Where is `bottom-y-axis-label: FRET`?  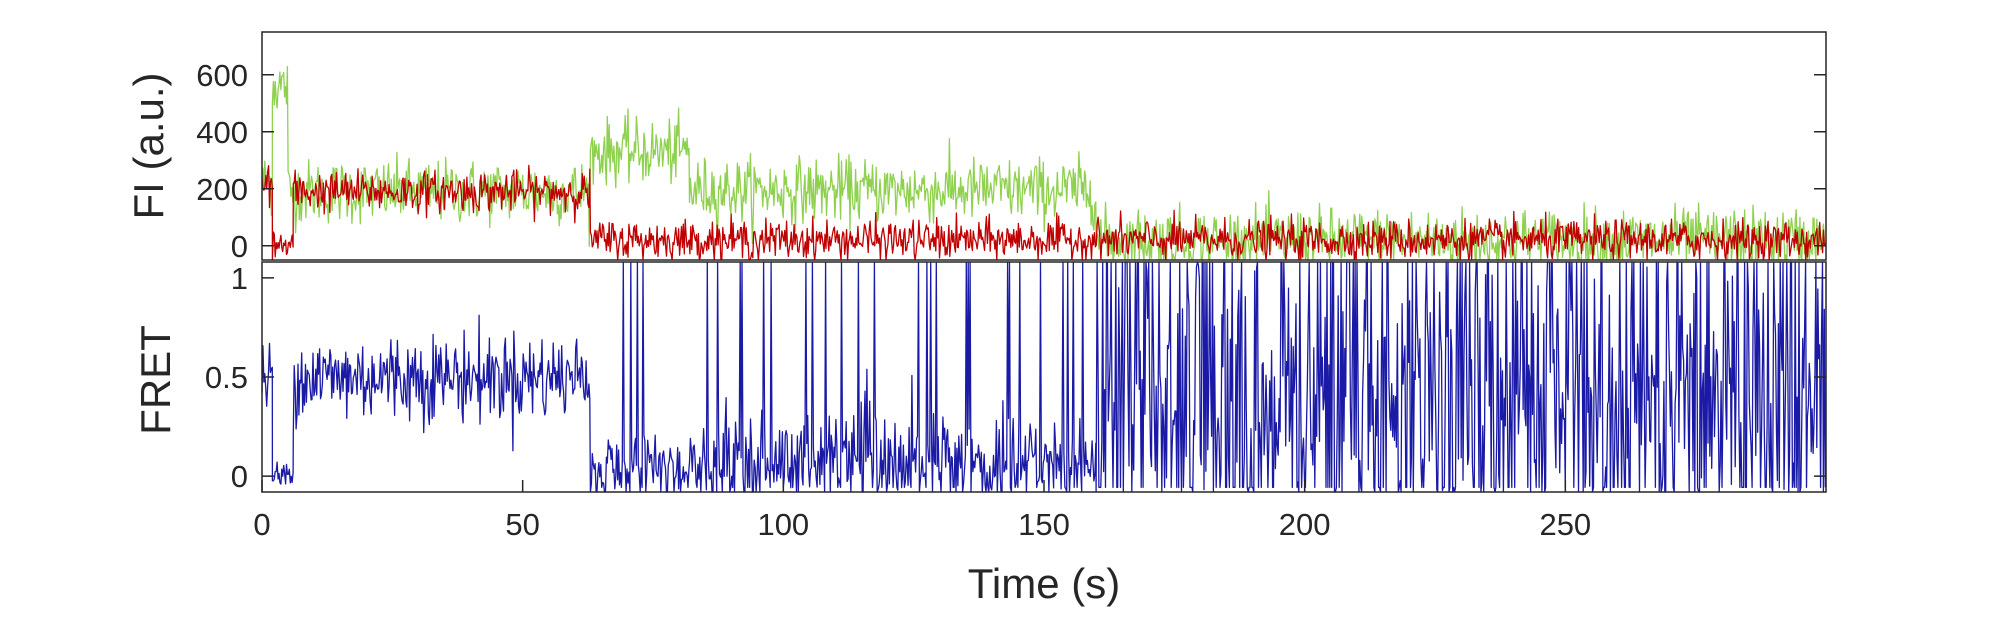 bottom-y-axis-label: FRET is located at coordinates (155, 380).